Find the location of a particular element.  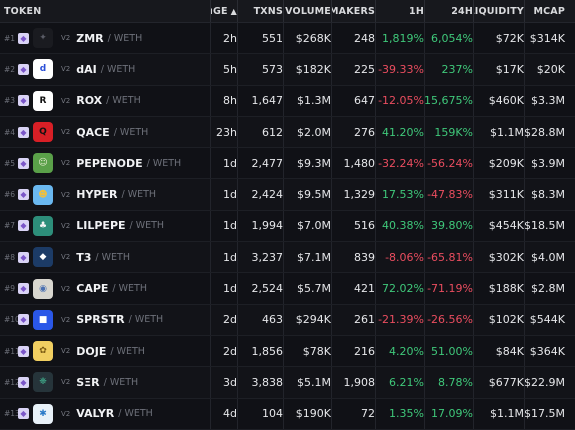

header-makers-label: MAKERS is located at coordinates (353, 11).